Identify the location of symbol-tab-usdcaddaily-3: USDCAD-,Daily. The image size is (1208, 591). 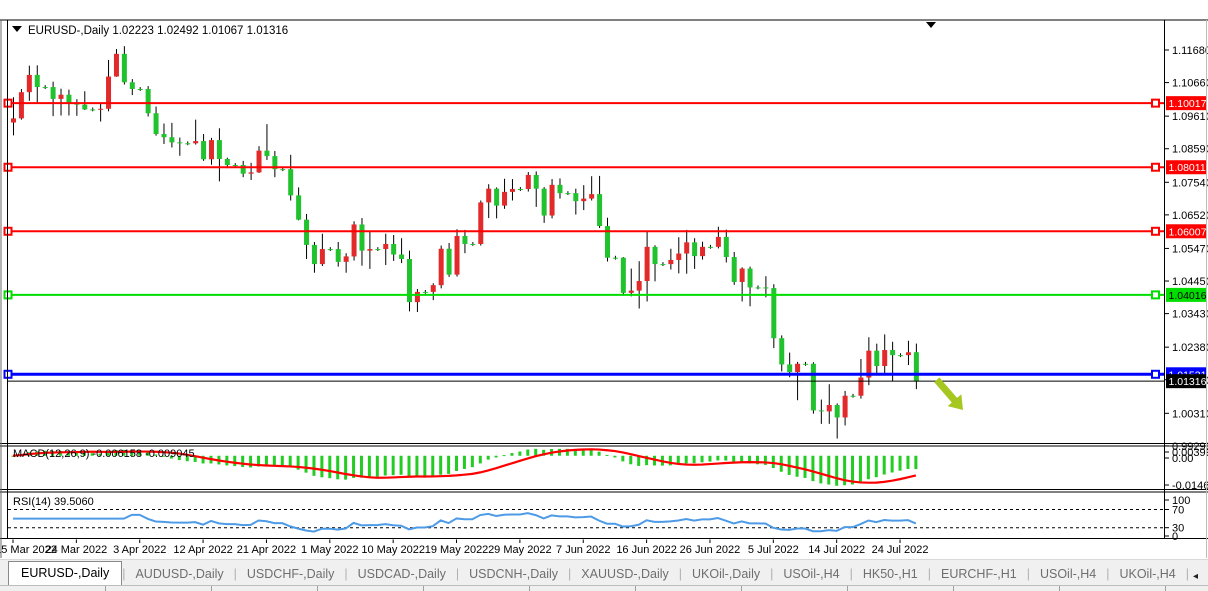
(401, 574).